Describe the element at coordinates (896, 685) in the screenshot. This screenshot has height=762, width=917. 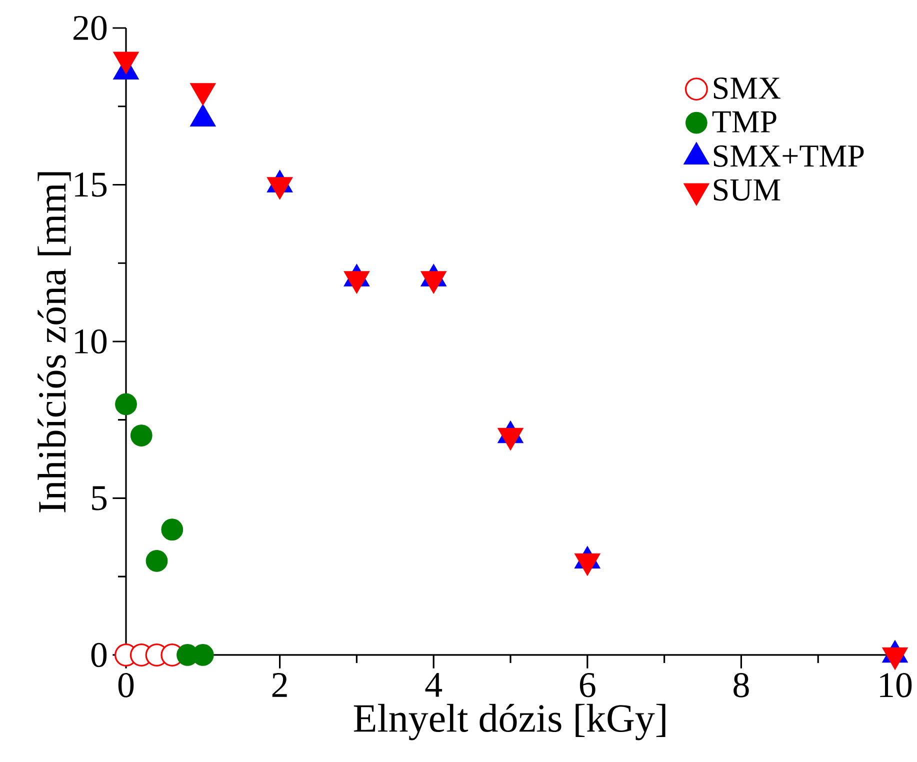
I see `x-tick-label: 10` at that location.